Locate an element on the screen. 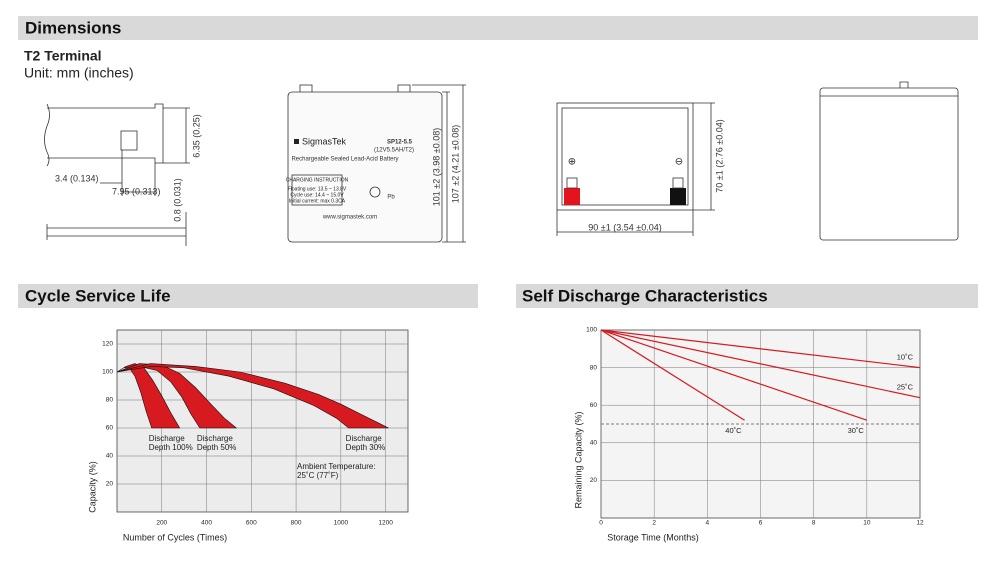 The image size is (1000, 581). section-title: Dimensions is located at coordinates (73, 27).